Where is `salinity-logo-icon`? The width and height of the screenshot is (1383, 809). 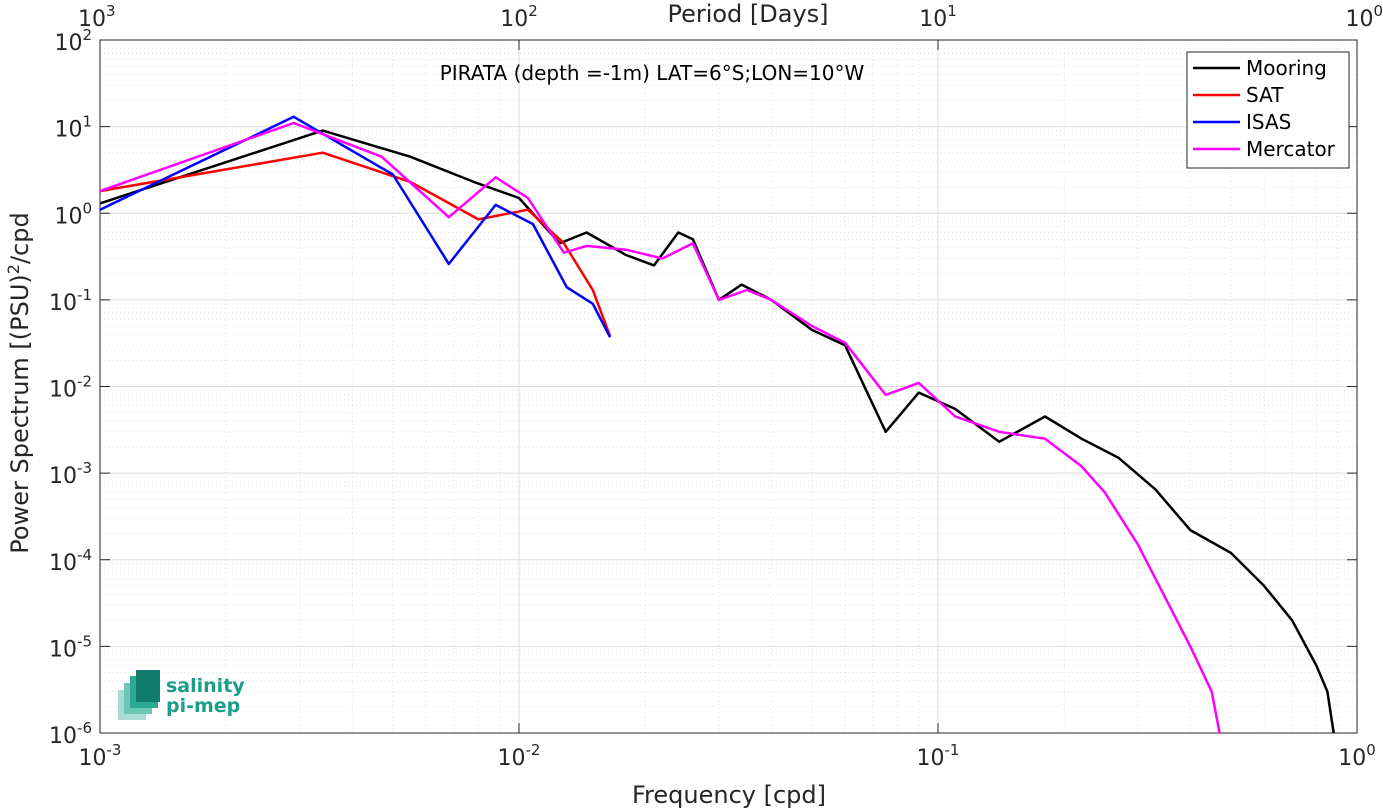 salinity-logo-icon is located at coordinates (139, 695).